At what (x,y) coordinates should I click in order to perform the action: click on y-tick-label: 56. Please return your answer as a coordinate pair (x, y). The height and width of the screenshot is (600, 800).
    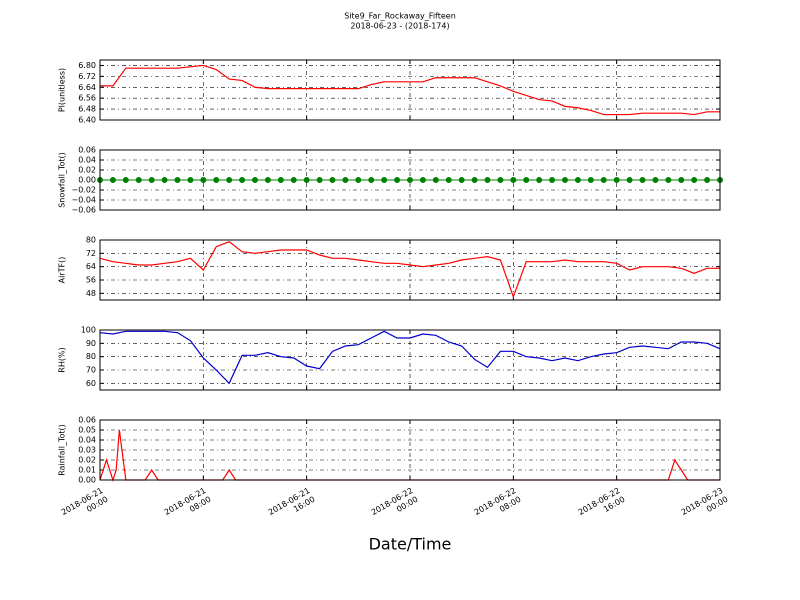
    Looking at the image, I should click on (91, 280).